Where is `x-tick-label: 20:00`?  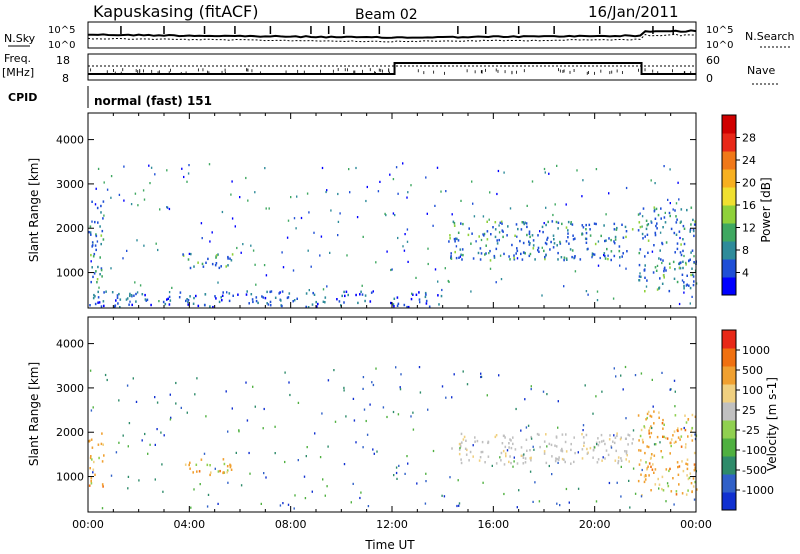
x-tick-label: 20:00 is located at coordinates (595, 524).